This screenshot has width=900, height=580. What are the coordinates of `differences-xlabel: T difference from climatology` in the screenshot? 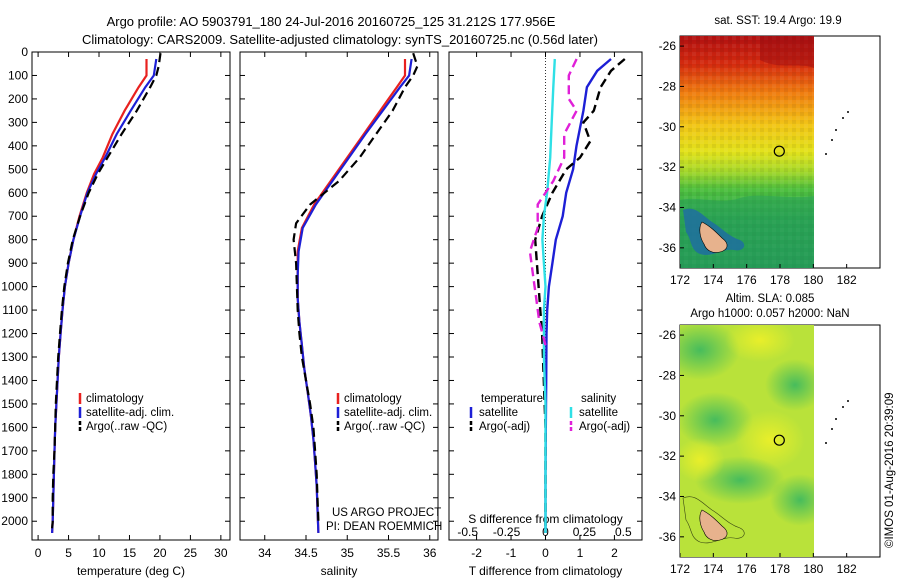 It's located at (546, 571).